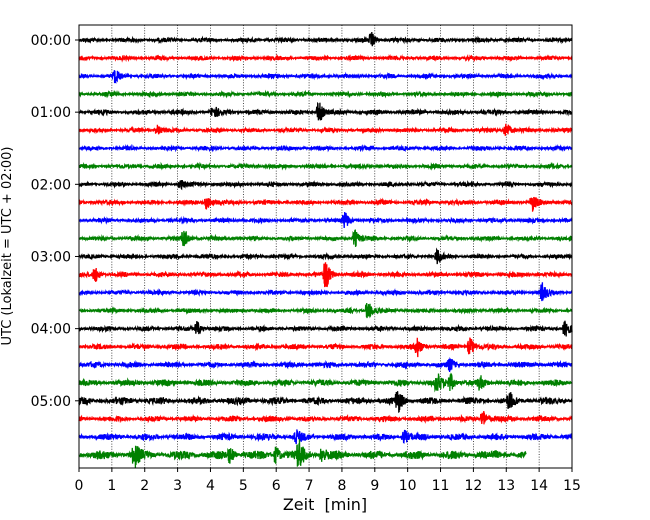  I want to click on x-axis: 0 1 2 3 4 5 6 7 8 9 10 11 12 13 14 15, so click(328, 481).